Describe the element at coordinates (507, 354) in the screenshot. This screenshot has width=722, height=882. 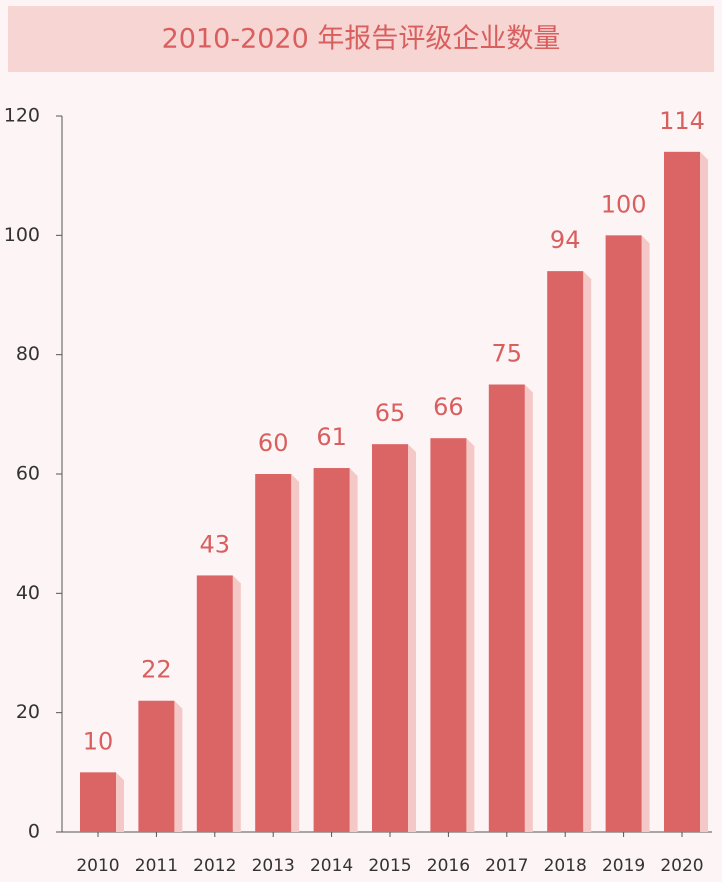
I see `value-label: 75` at that location.